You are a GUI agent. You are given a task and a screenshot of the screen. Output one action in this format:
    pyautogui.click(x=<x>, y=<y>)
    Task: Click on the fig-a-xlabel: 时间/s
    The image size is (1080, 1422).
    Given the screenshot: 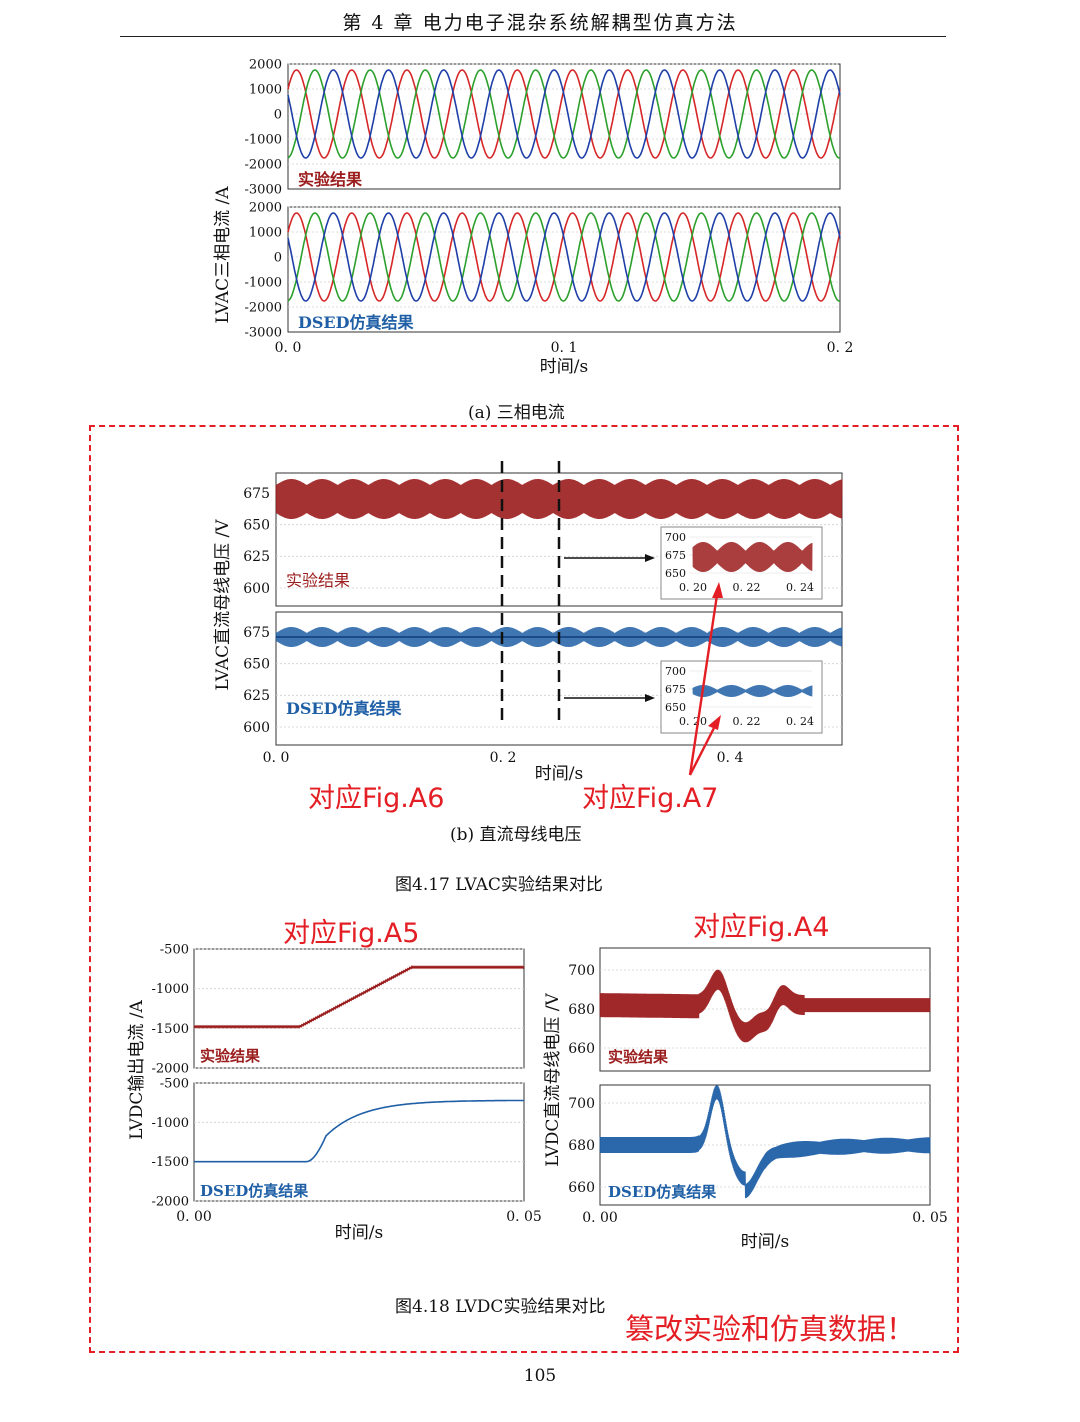 What is the action you would take?
    pyautogui.click(x=564, y=367)
    